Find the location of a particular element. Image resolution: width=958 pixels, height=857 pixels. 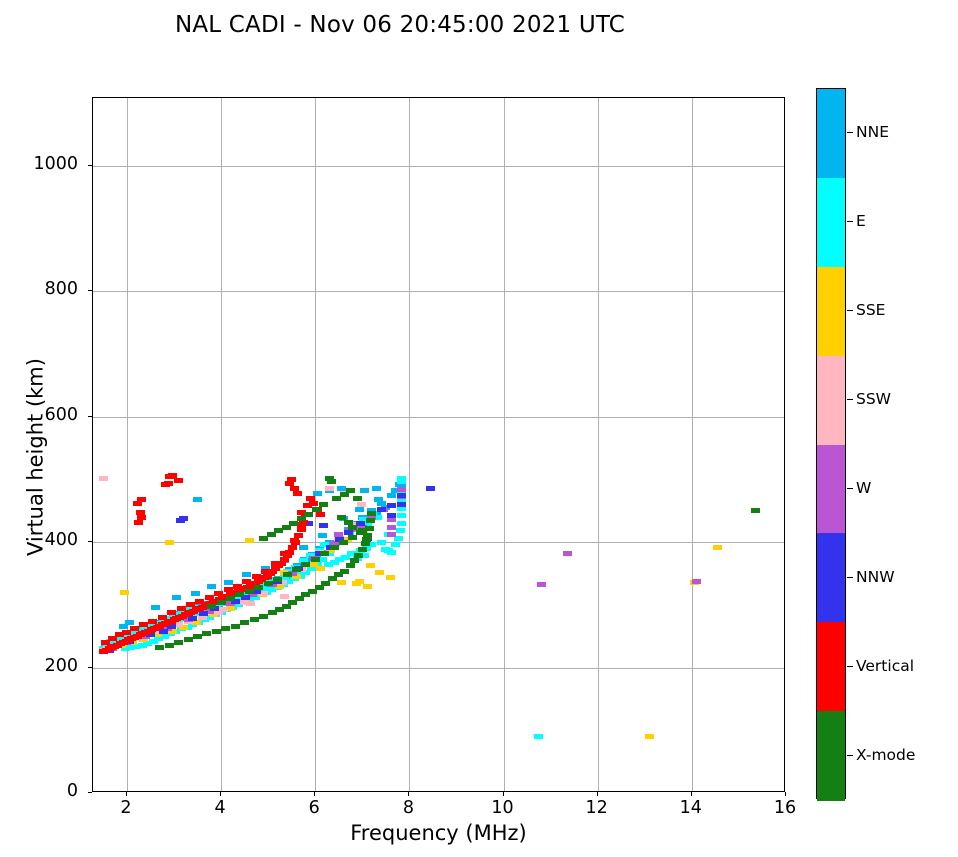

colorbar-segment-e is located at coordinates (831, 222).